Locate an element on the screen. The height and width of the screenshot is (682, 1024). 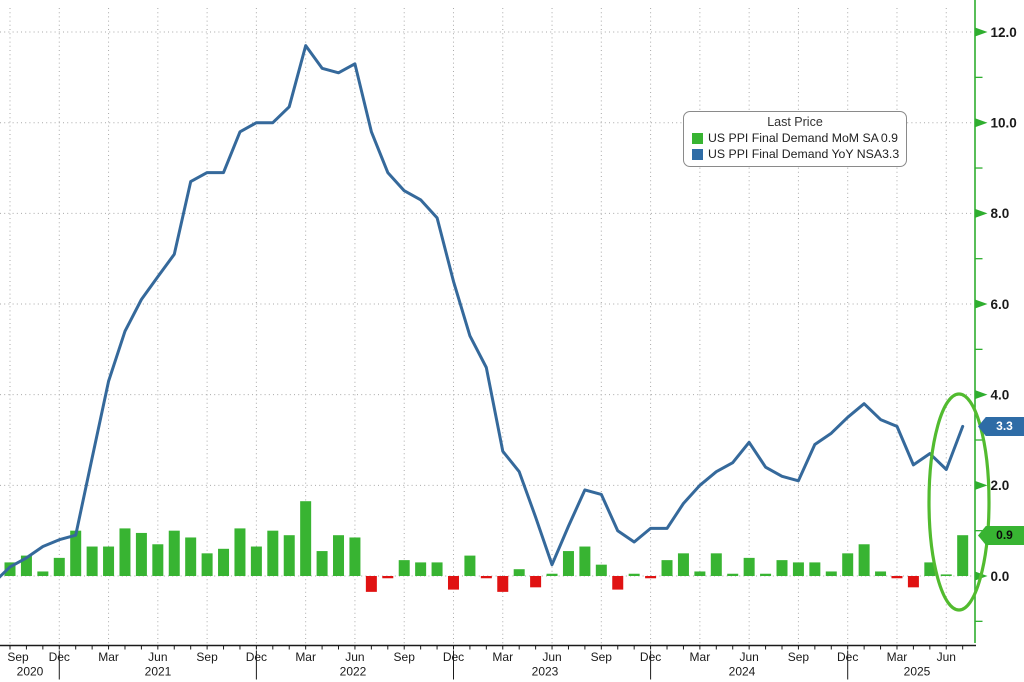
legend-item-label: US PPI Final Demand YoY NSA is located at coordinates (795, 154).